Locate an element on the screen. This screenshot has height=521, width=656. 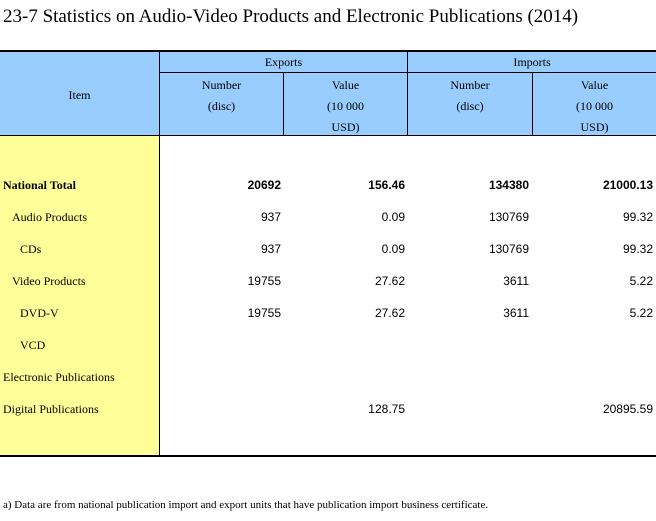
row-label: Electronic Publications is located at coordinates (59, 377).